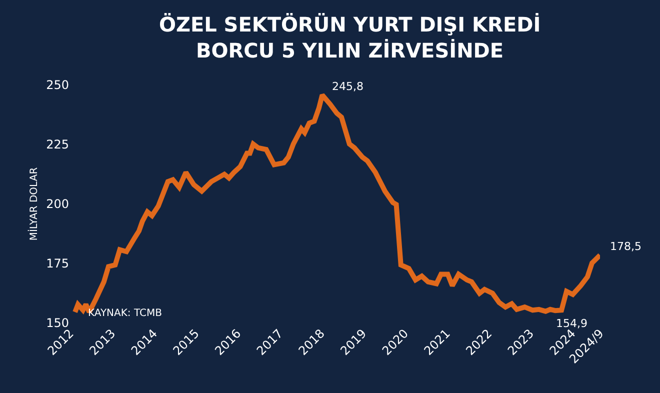 The height and width of the screenshot is (393, 660). Describe the element at coordinates (349, 37) in the screenshot. I see `chart-title: ÖZEL SEKTÖRÜN YURT DIŞI KREDİ BORCU 5 YILIN ZİRVESİNDE` at that location.